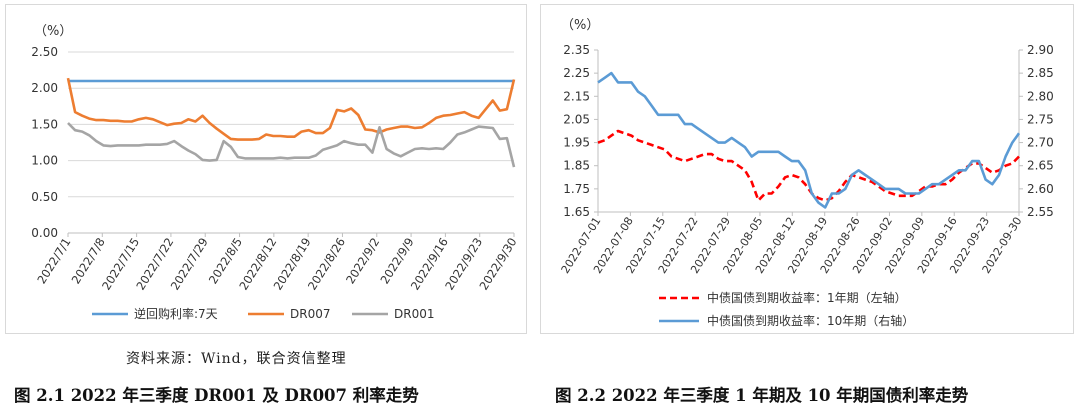  Describe the element at coordinates (310, 314) in the screenshot. I see `legend-label: DR007` at that location.